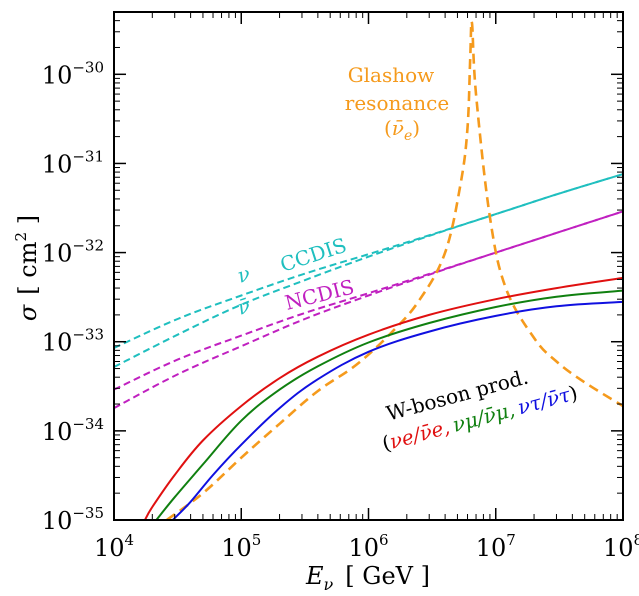 The image size is (639, 596). I want to click on x-tick-label: 10⁶, so click(368, 546).